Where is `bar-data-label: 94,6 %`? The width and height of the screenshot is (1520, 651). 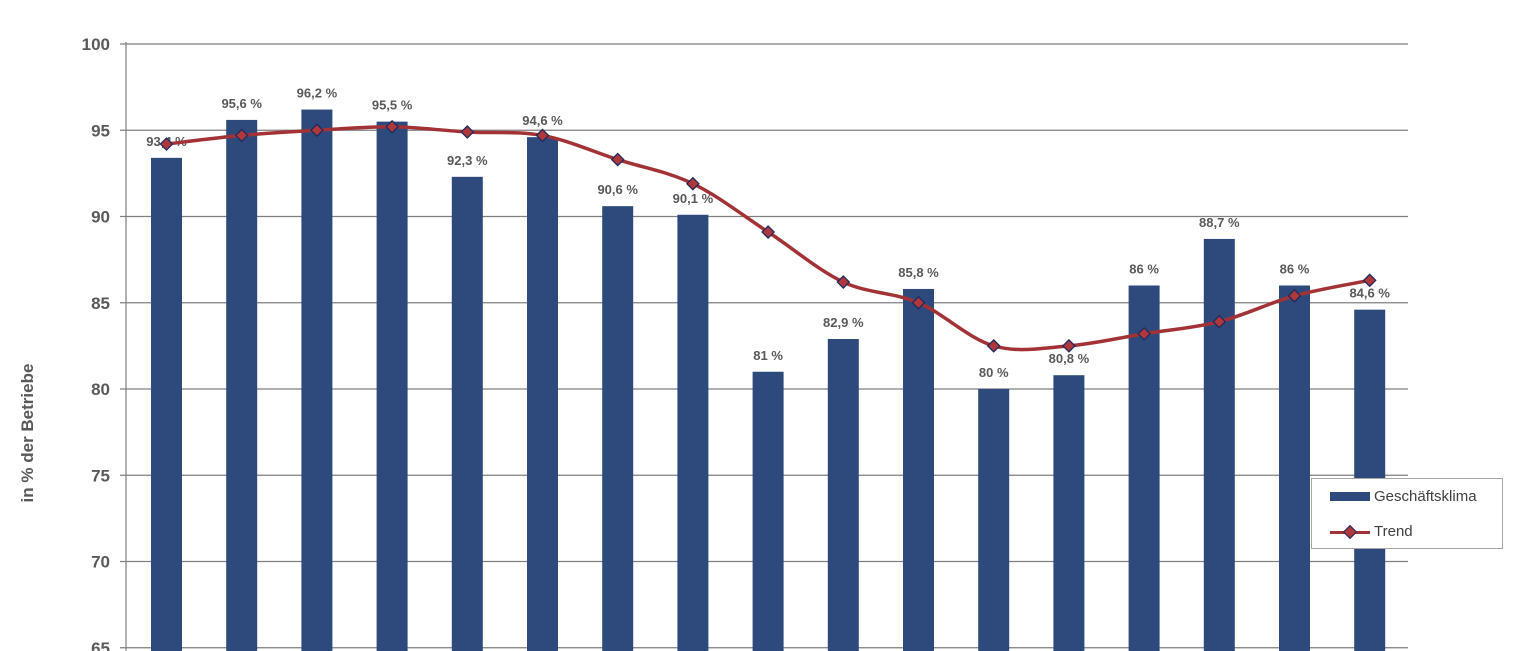
bar-data-label: 94,6 % is located at coordinates (542, 120).